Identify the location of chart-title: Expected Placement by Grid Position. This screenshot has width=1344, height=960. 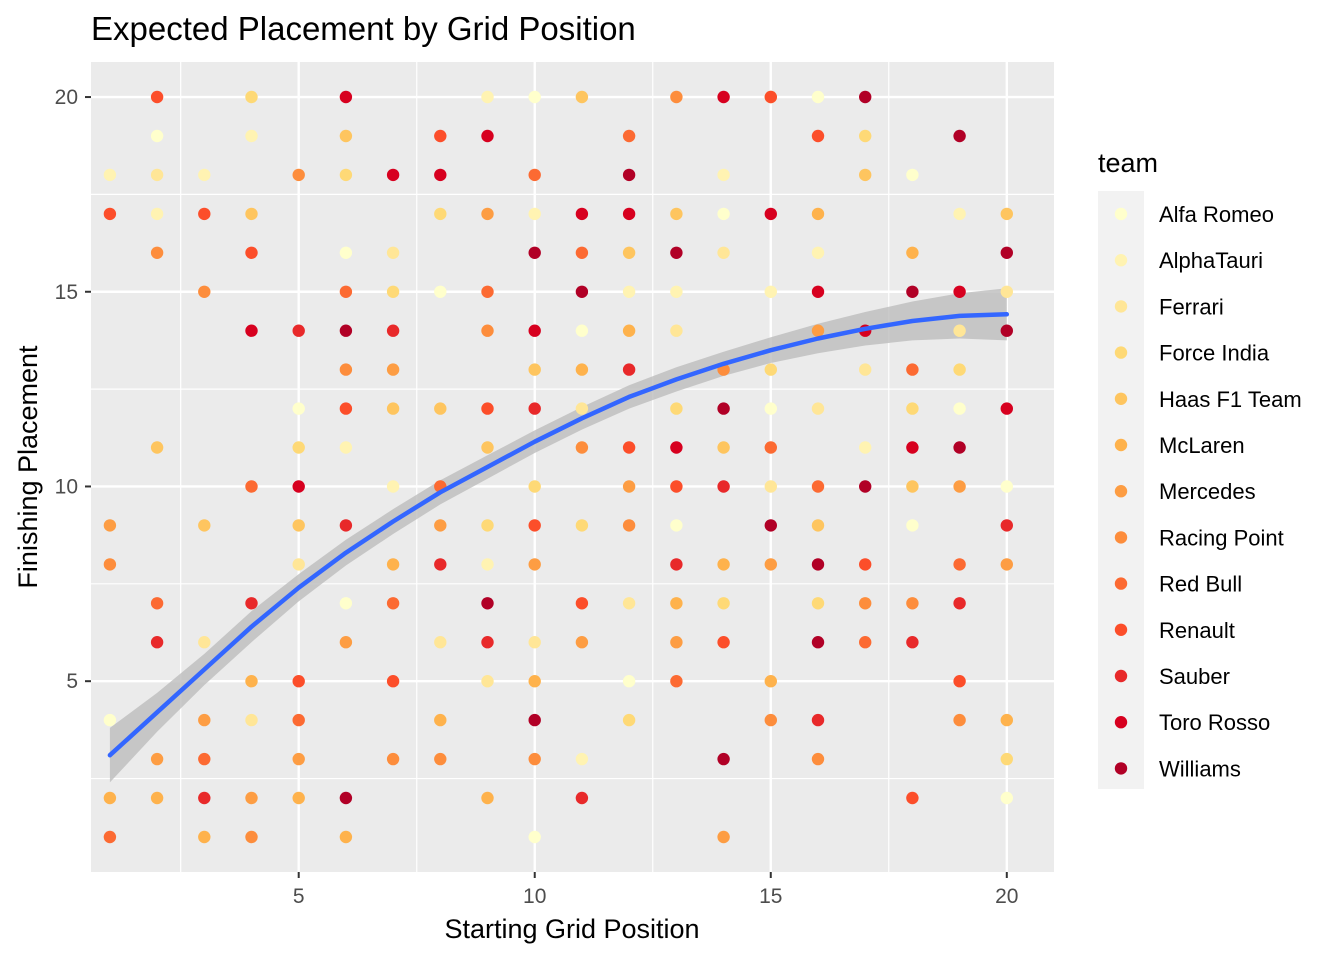
(363, 28).